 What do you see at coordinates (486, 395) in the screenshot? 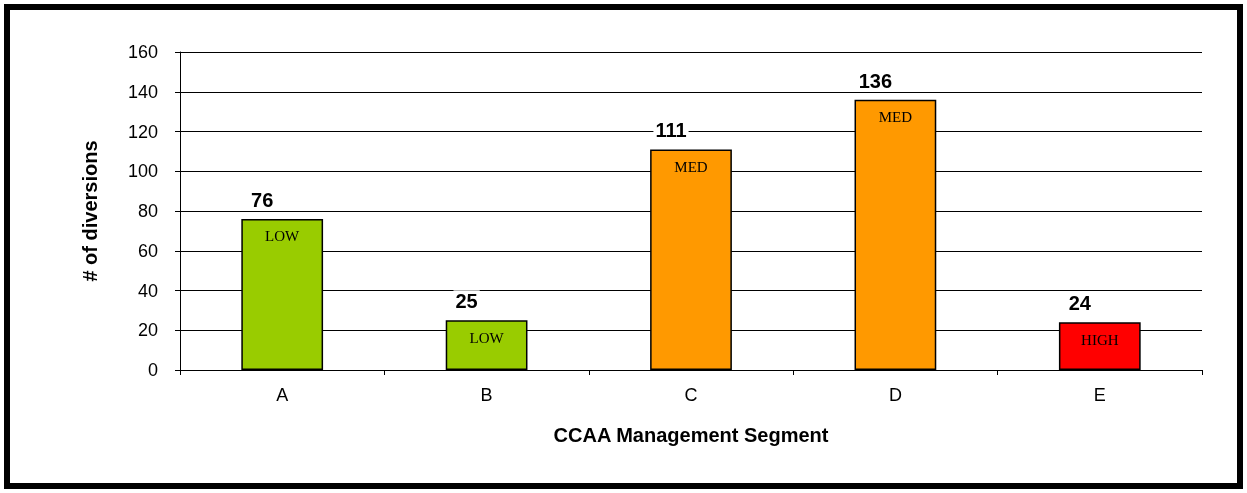
I see `x-tick-label: B` at bounding box center [486, 395].